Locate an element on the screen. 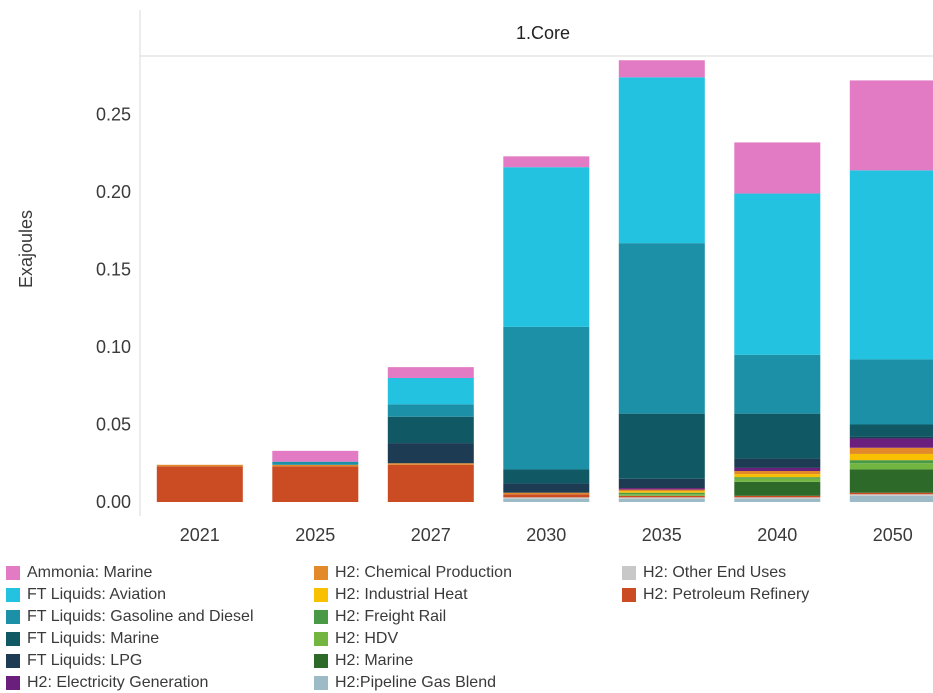  panel-title: 1.Core is located at coordinates (543, 33).